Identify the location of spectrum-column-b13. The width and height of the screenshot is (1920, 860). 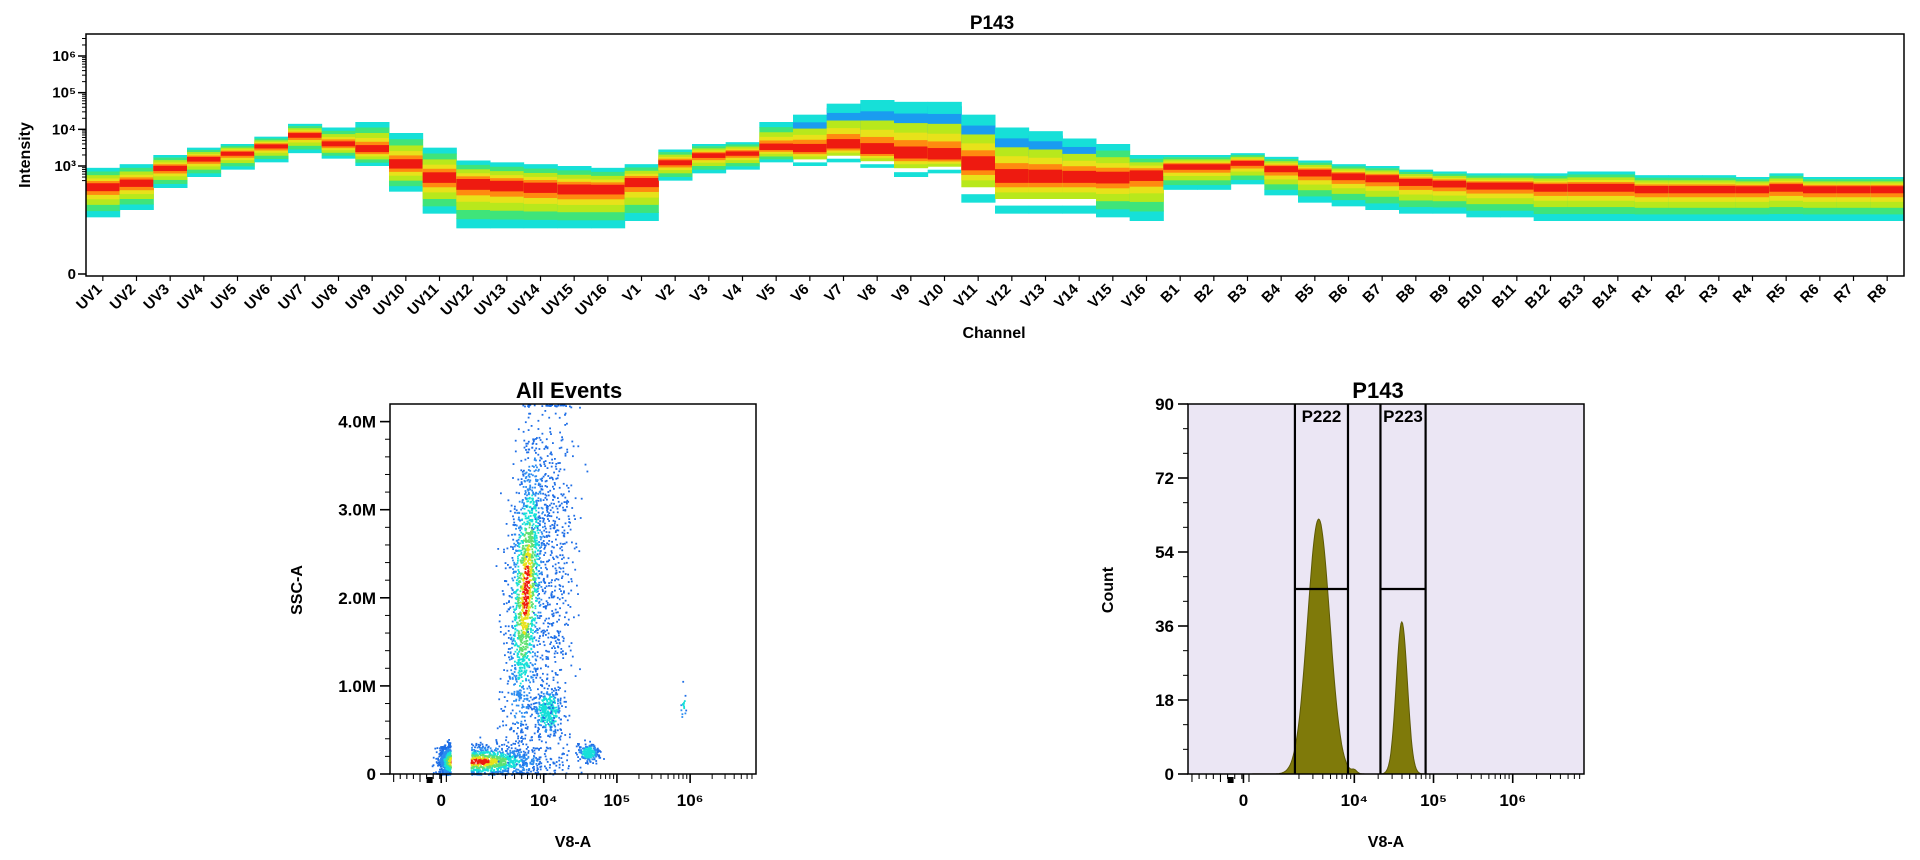
(1584, 197).